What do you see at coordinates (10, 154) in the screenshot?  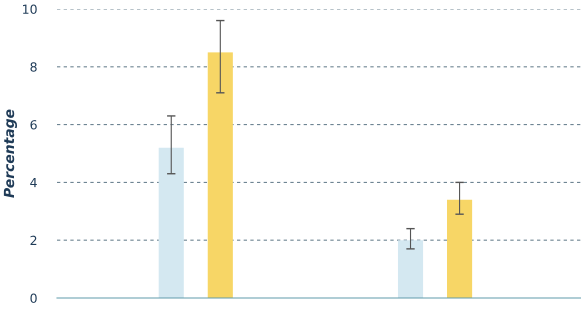 I see `y-axis-title: Percentage` at bounding box center [10, 154].